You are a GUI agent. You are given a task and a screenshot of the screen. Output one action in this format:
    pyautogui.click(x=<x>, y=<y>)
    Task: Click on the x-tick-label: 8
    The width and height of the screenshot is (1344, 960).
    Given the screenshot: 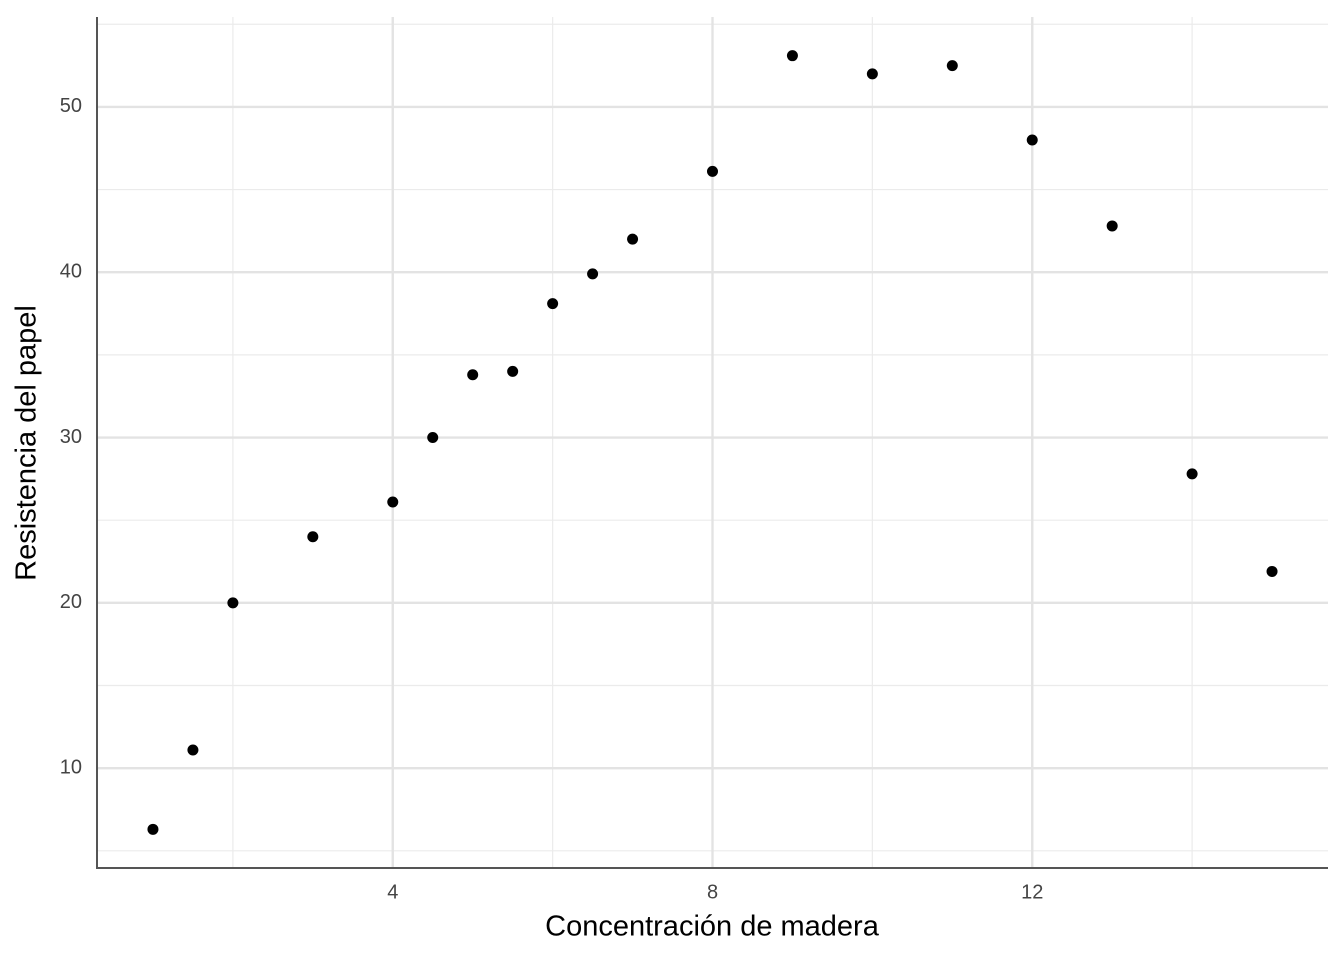 What is the action you would take?
    pyautogui.click(x=712, y=892)
    